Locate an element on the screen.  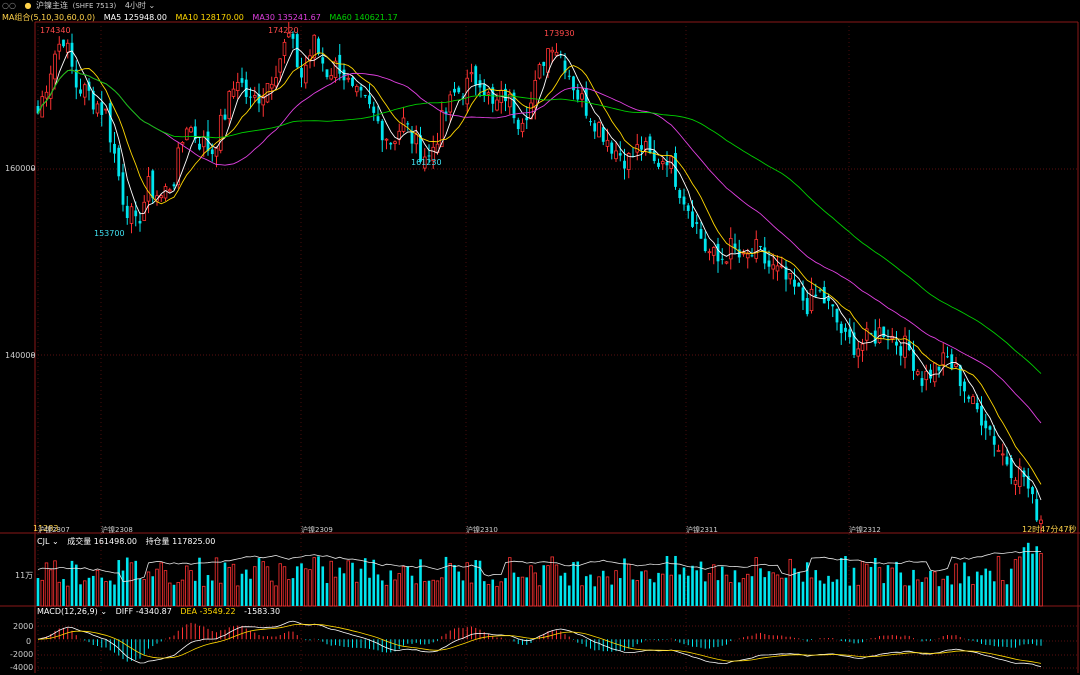
current-time: 12时47分47秒 is located at coordinates (1049, 529).